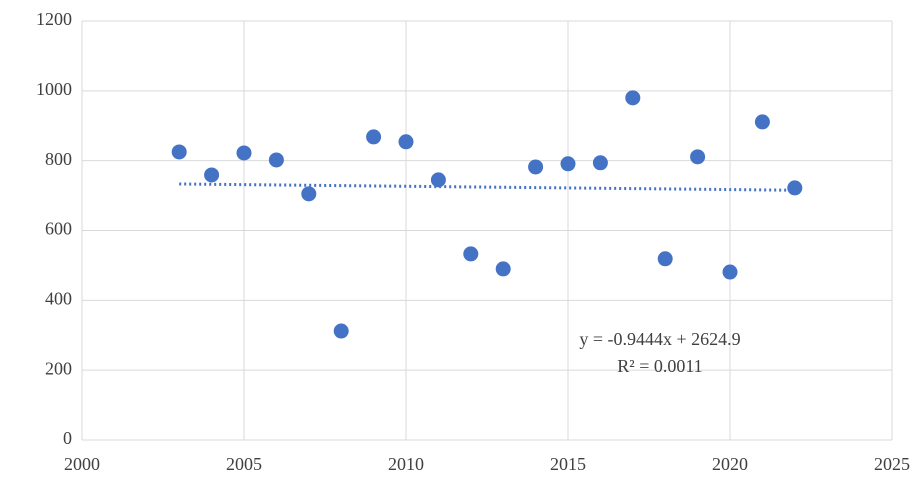 The width and height of the screenshot is (923, 483). Describe the element at coordinates (892, 464) in the screenshot. I see `x-tick-label: 2025` at that location.